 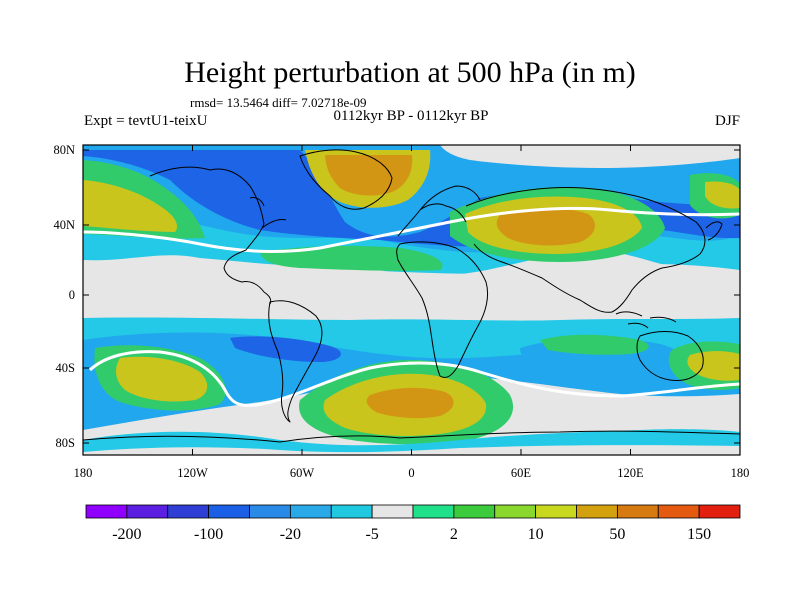 I want to click on colorbar-label: -5, so click(x=371, y=534).